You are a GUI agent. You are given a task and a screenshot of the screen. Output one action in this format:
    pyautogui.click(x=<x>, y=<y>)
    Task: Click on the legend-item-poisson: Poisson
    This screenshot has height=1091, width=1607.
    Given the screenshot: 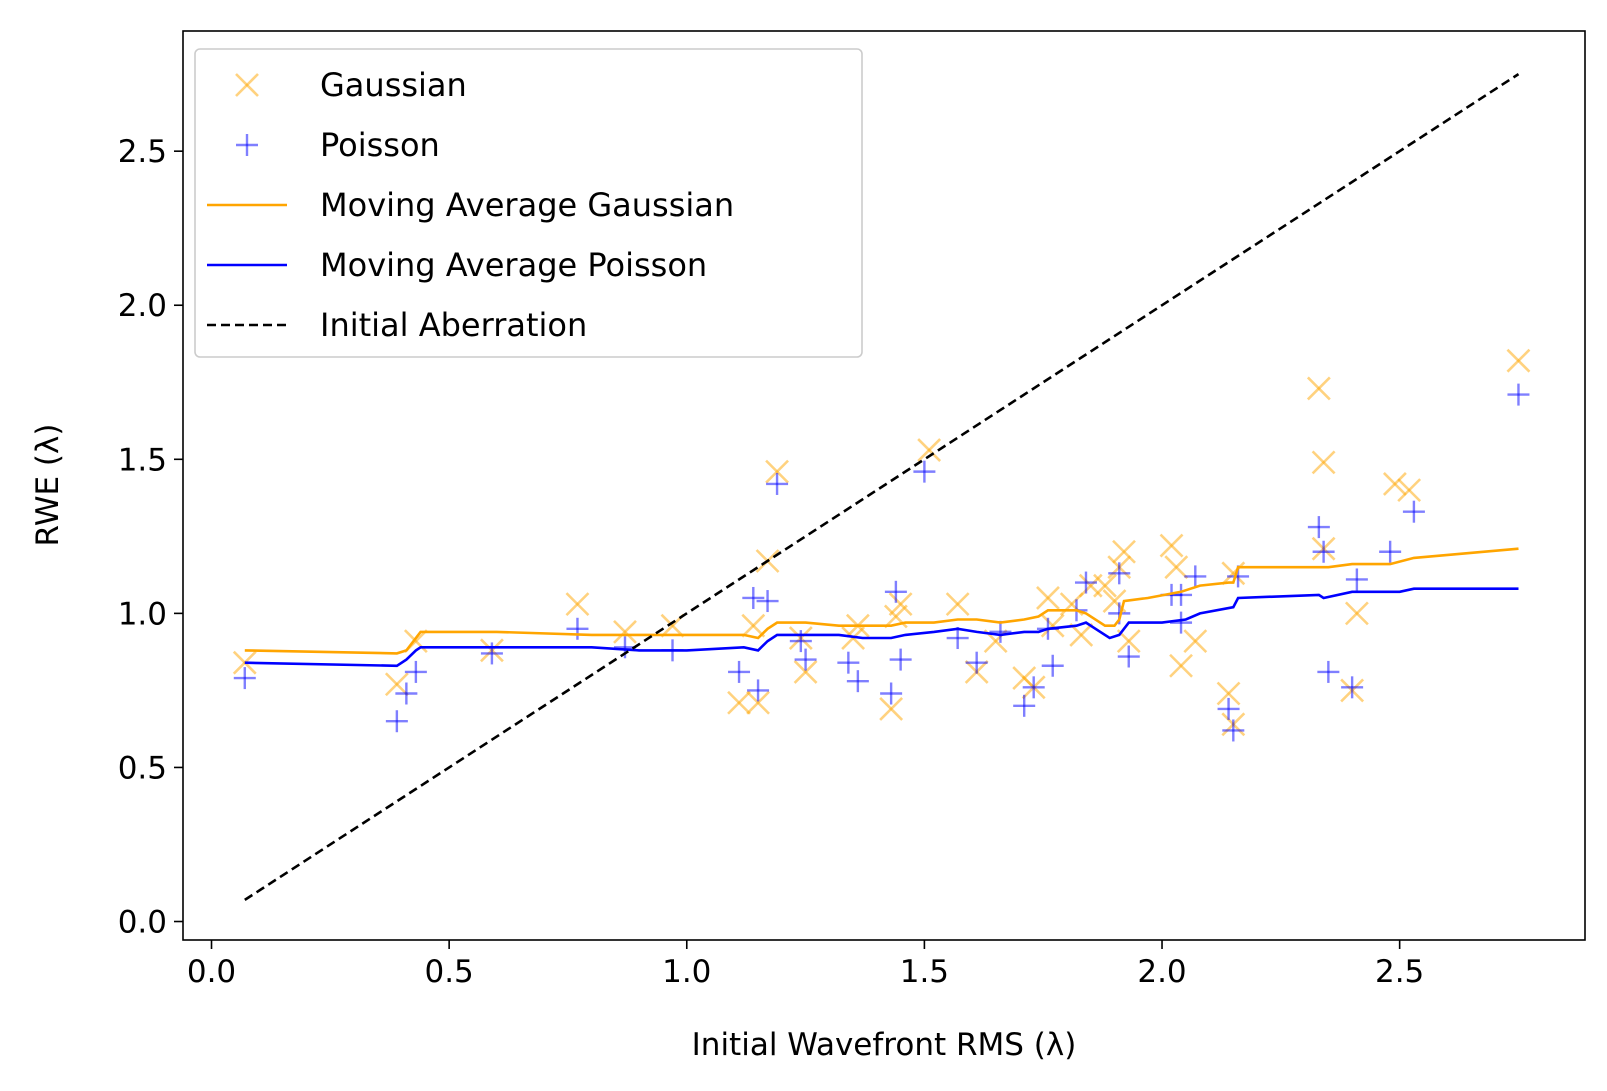 What is the action you would take?
    pyautogui.click(x=338, y=145)
    